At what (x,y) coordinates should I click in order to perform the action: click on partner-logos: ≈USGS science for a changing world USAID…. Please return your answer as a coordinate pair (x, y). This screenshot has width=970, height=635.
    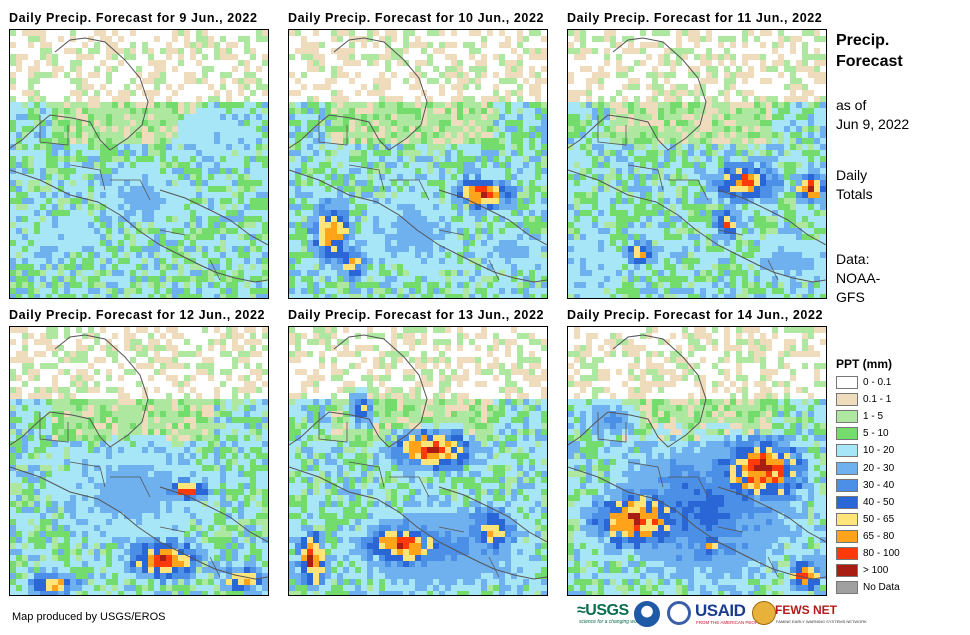
    Looking at the image, I should click on (722, 615).